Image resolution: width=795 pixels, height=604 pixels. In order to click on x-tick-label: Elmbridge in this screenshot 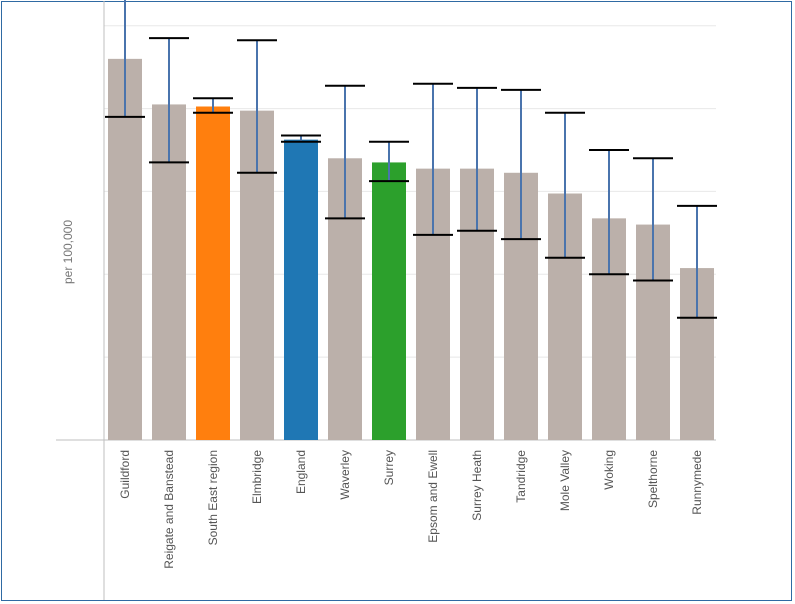, I will do `click(257, 477)`.